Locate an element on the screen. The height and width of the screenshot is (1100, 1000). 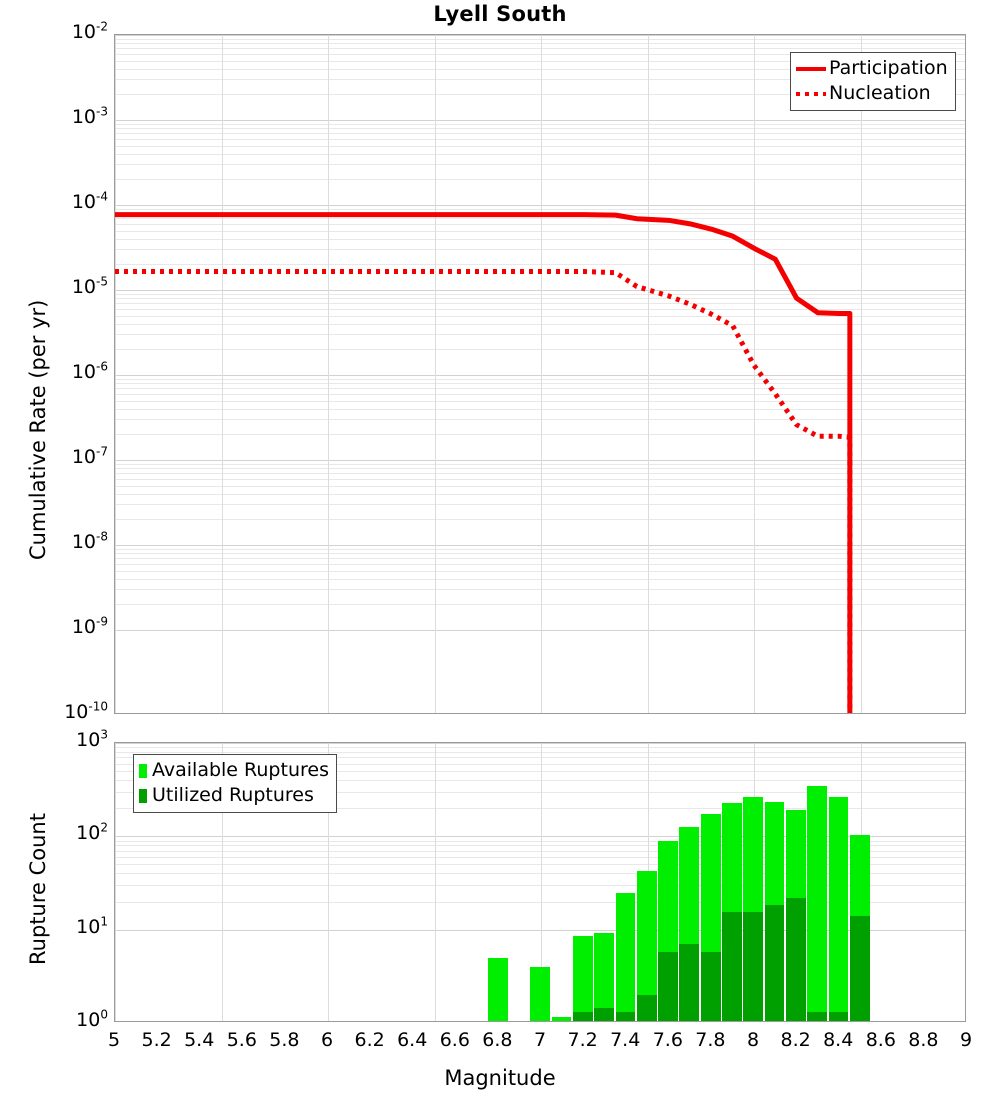
y-tick-label: 10⁻⁴ is located at coordinates (89, 201).